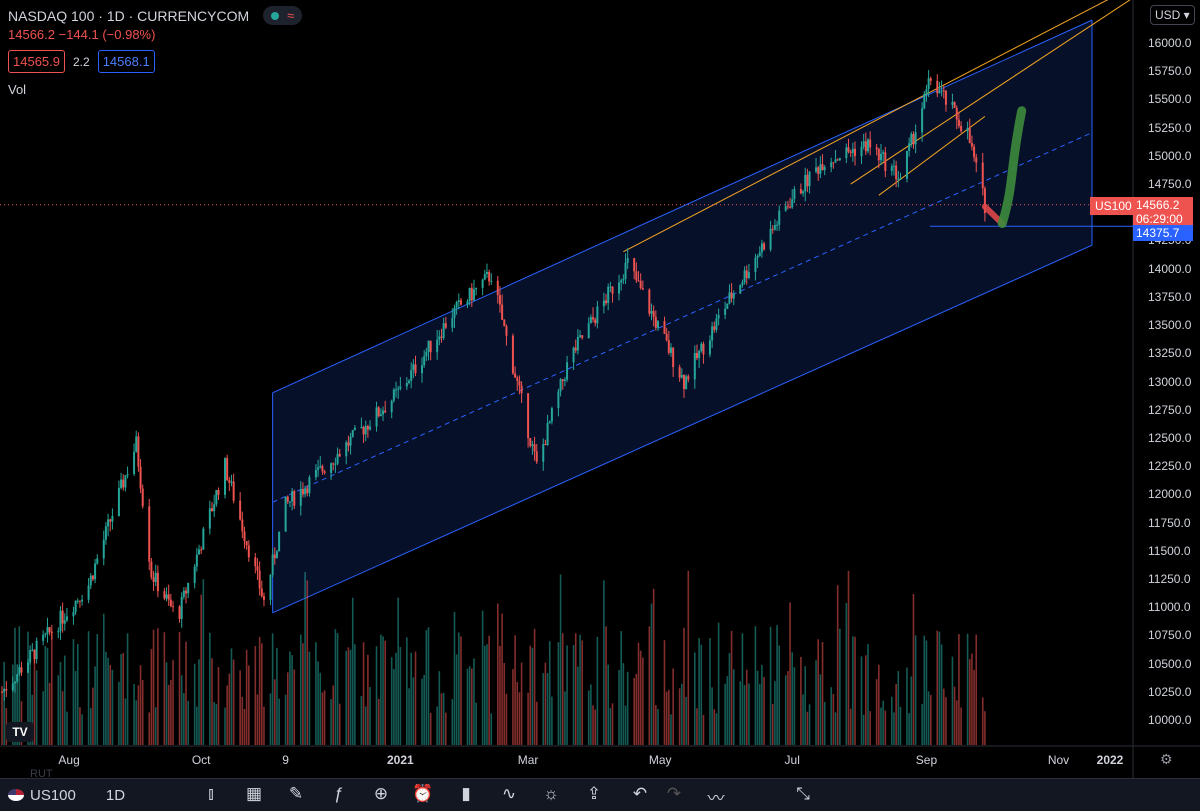 The height and width of the screenshot is (811, 1200). I want to click on share-icon: ⇪, so click(594, 793).